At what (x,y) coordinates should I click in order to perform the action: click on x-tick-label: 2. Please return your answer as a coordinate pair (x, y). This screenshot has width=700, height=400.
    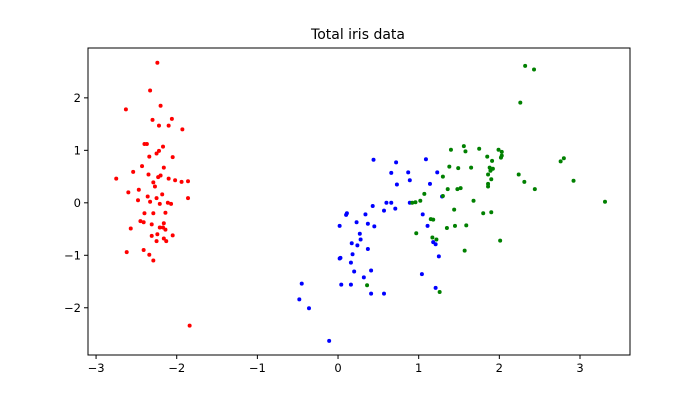
    Looking at the image, I should click on (499, 368).